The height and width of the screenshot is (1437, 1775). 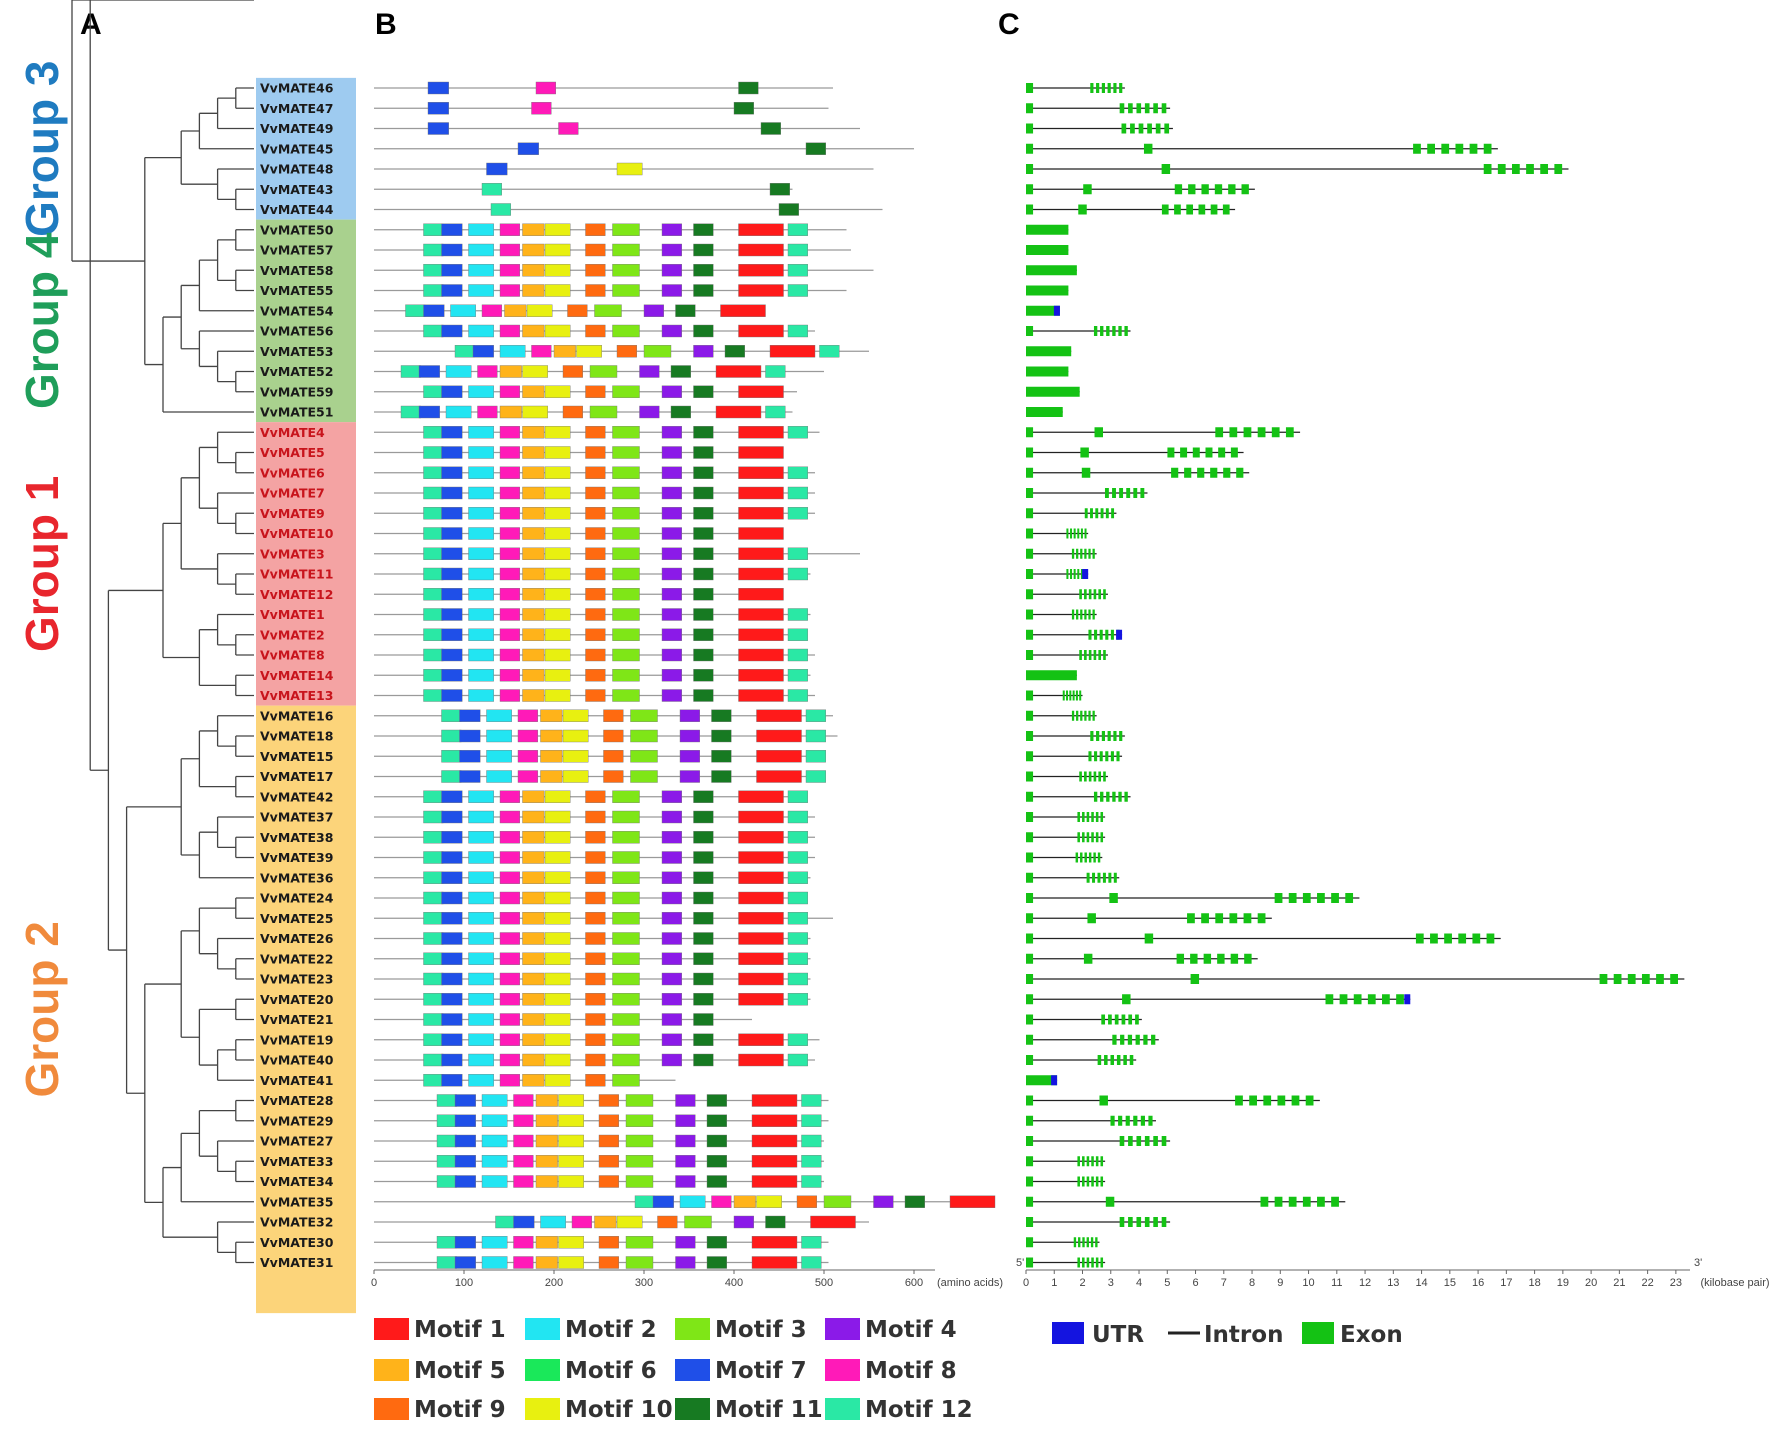 I want to click on gene-label: VvMATE40, so click(x=297, y=1060).